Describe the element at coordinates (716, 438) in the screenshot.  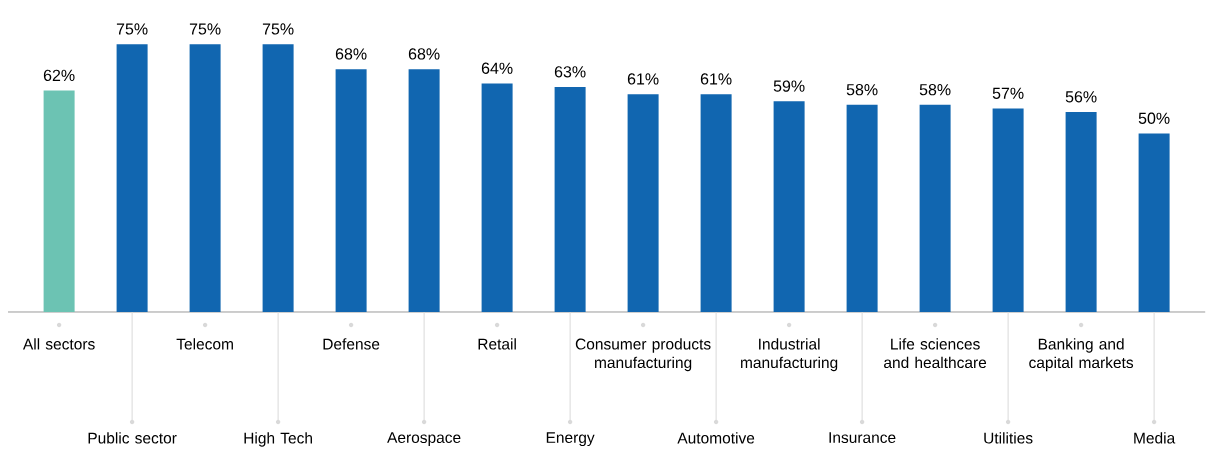
I see `x-tick-label: Automotive` at that location.